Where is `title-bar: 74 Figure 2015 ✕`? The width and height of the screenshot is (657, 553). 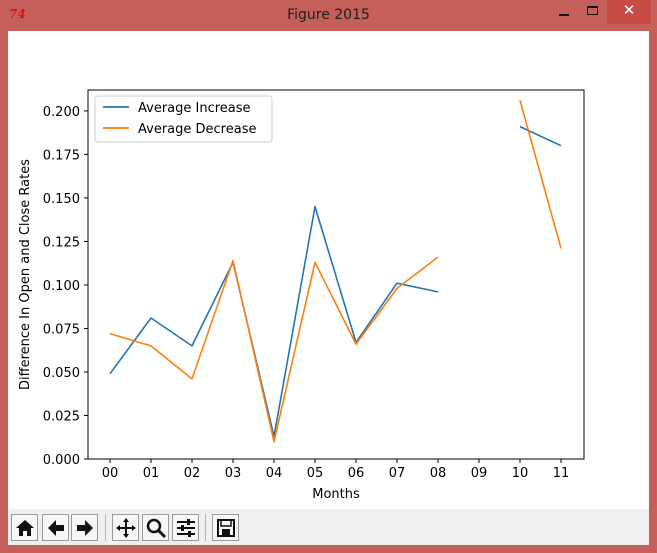 title-bar: 74 Figure 2015 ✕ is located at coordinates (328, 15).